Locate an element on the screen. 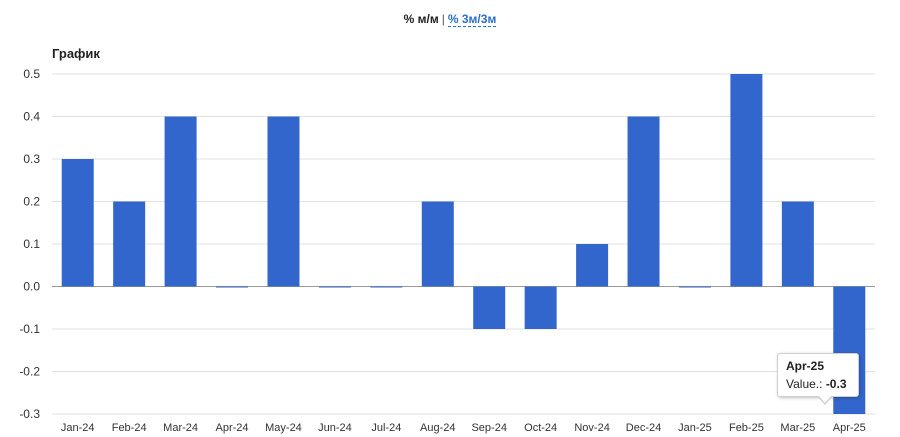  y-tick-label: 0.2 is located at coordinates (31, 202).